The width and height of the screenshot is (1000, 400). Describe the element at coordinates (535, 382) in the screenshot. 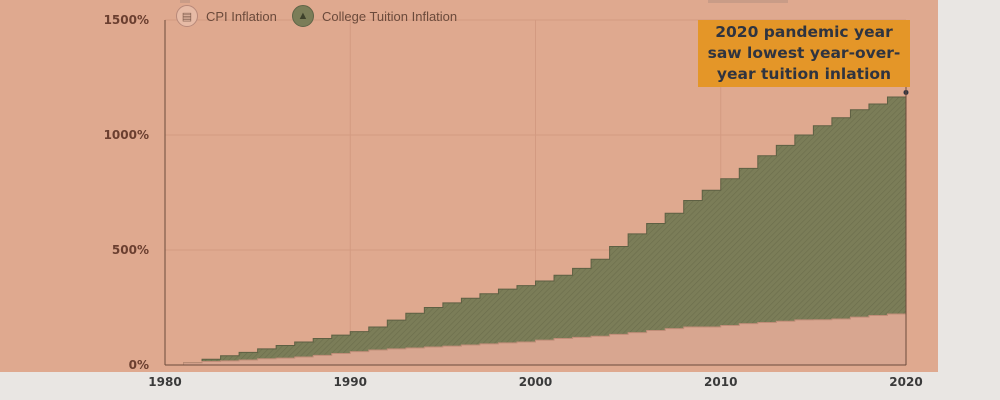

I see `x-tick-label: 2000` at that location.